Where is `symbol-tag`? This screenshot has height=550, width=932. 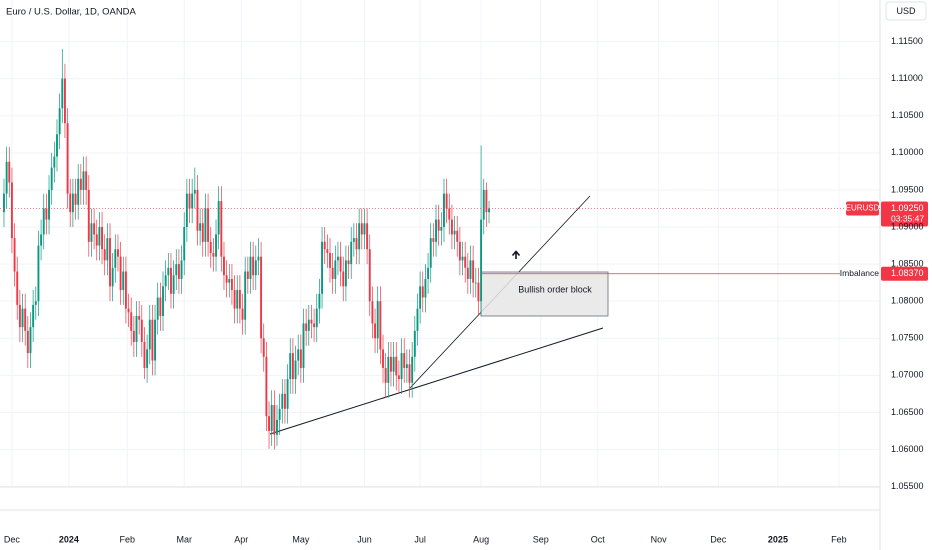 symbol-tag is located at coordinates (862, 208).